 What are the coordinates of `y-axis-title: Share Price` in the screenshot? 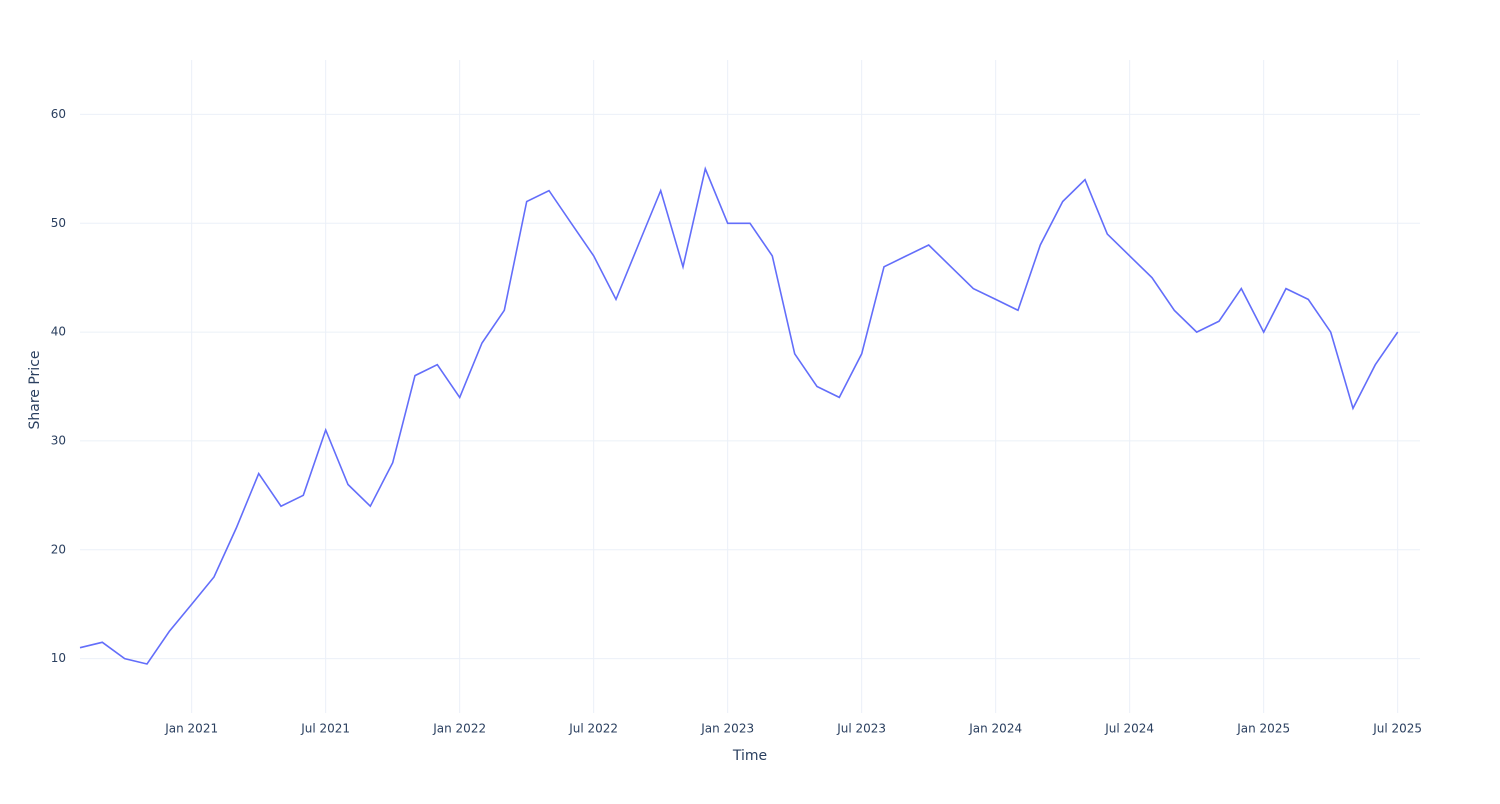 It's located at (35, 389).